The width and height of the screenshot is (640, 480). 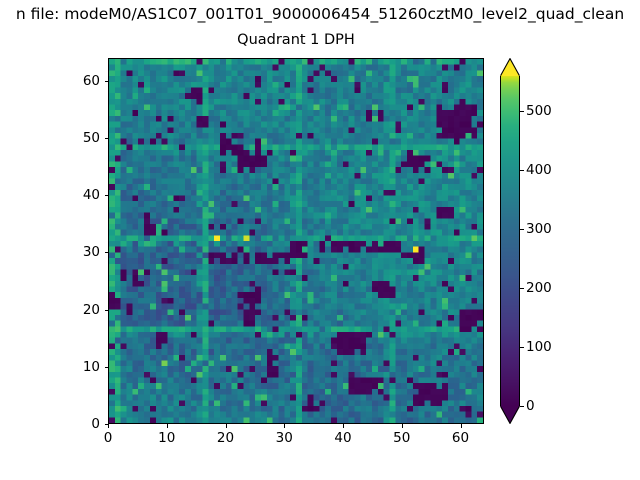 What do you see at coordinates (402, 438) in the screenshot?
I see `x-tick-label: 50` at bounding box center [402, 438].